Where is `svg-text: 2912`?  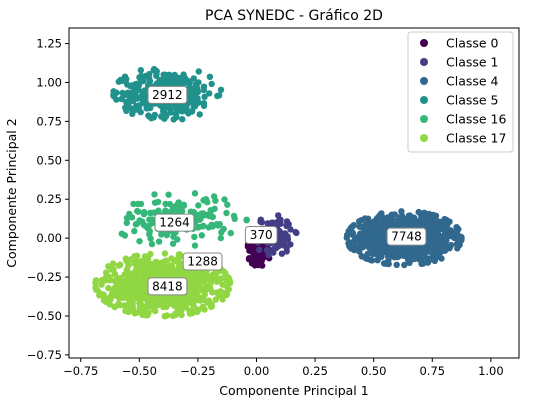 svg-text: 2912 is located at coordinates (167, 95).